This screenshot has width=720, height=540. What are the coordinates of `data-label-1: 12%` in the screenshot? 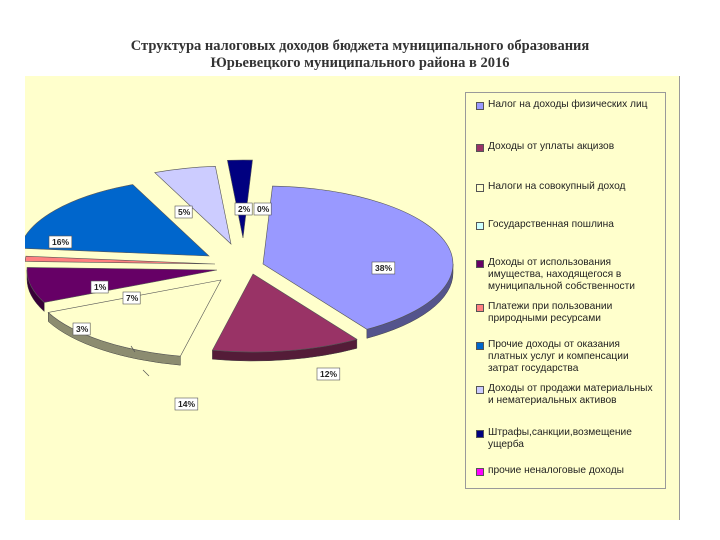 It's located at (328, 374).